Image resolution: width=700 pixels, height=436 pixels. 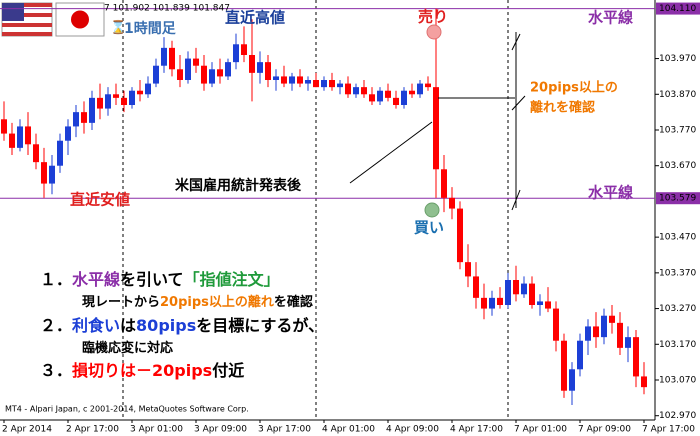 What do you see at coordinates (255, 18) in the screenshot?
I see `recent-high-label: 直近高値` at bounding box center [255, 18].